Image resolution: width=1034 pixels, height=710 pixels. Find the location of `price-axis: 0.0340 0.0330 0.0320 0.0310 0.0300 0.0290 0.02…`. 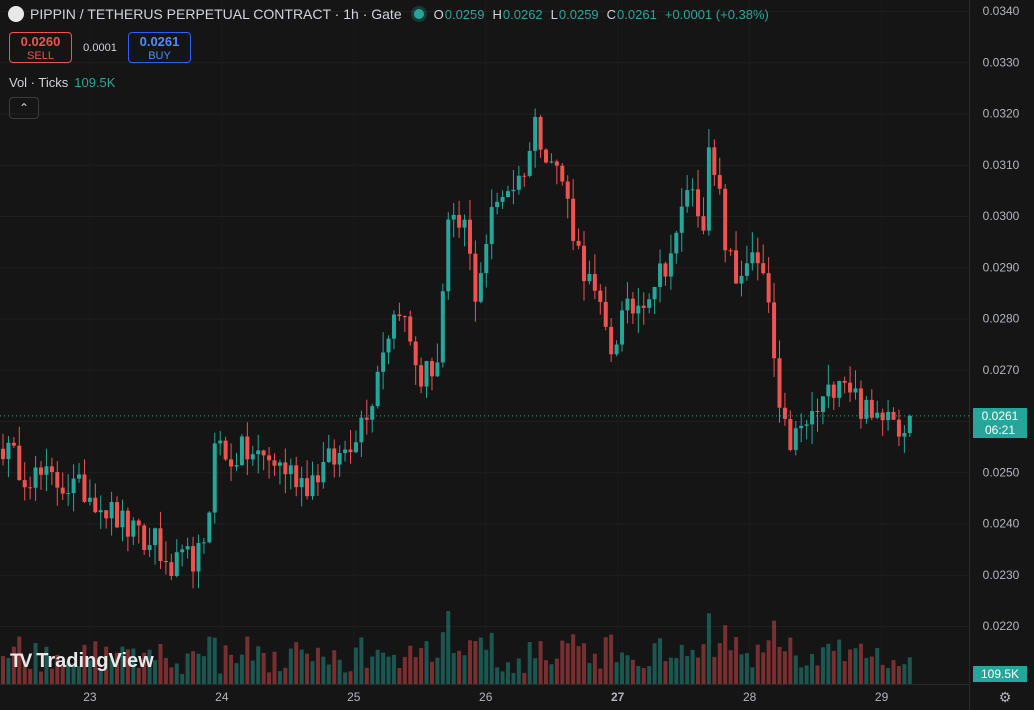

price-axis: 0.0340 0.0330 0.0320 0.0310 0.0300 0.0290 0.02… is located at coordinates (1001, 318).